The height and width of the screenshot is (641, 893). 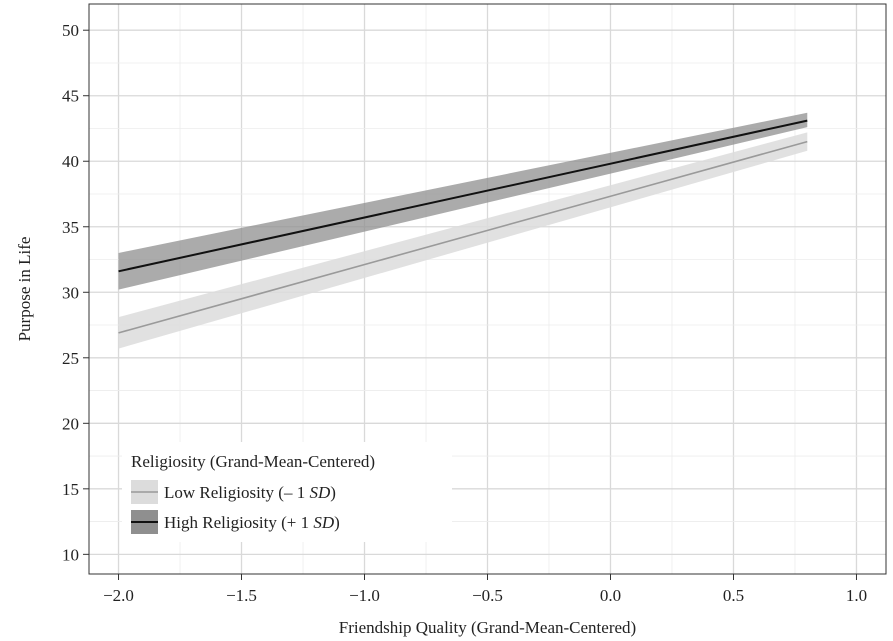 I want to click on x-tick-label: −1.5, so click(x=241, y=595).